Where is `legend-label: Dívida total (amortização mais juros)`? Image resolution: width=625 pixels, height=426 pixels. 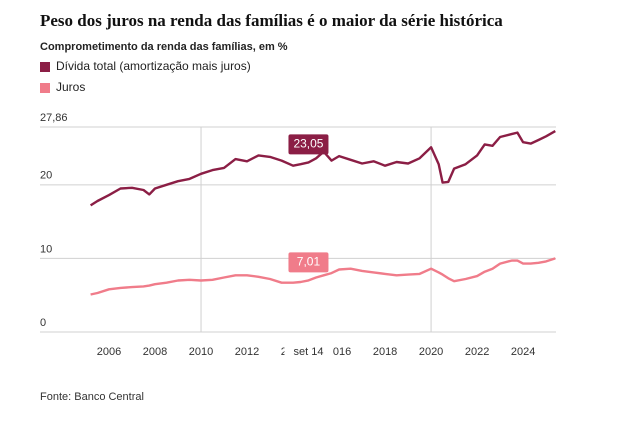
legend-label: Dívida total (amortização mais juros) is located at coordinates (153, 66).